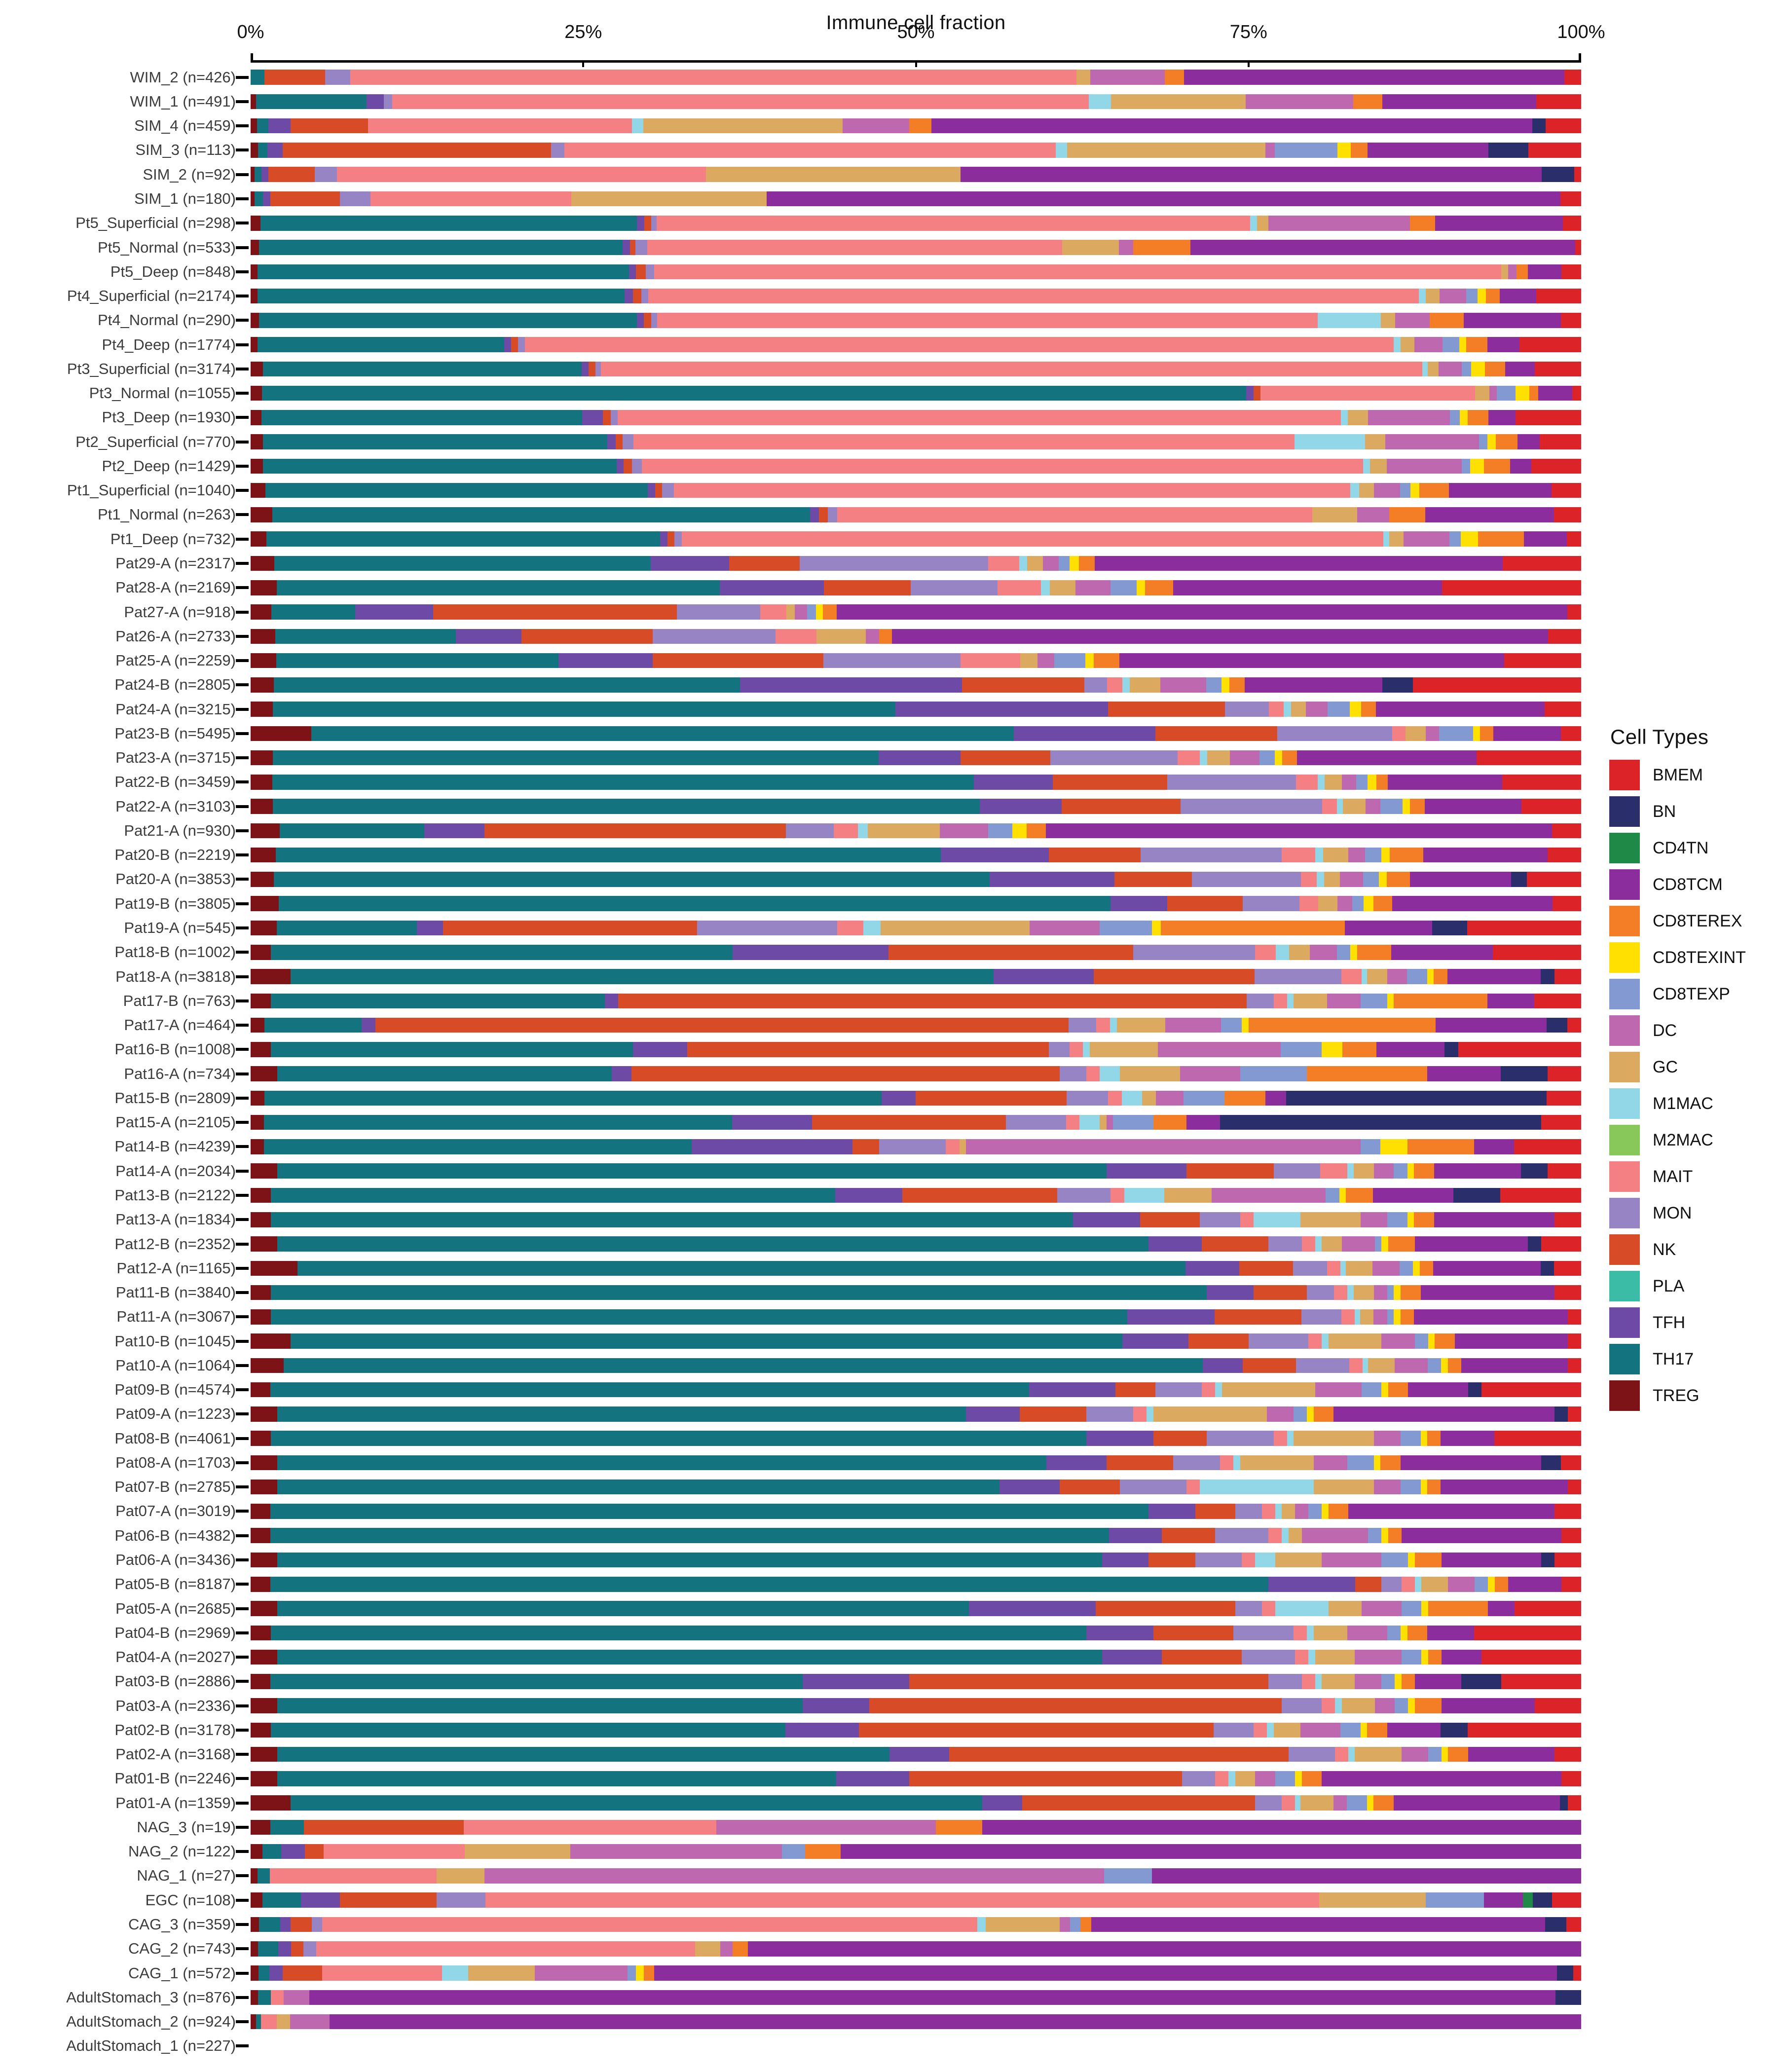 The height and width of the screenshot is (2072, 1776). I want to click on legend-item: CD8TEXINT, so click(1691, 958).